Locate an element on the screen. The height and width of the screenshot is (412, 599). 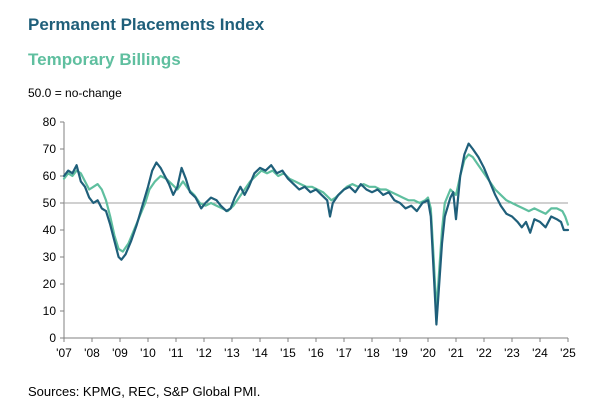
x-tick-label: '15 is located at coordinates (288, 353).